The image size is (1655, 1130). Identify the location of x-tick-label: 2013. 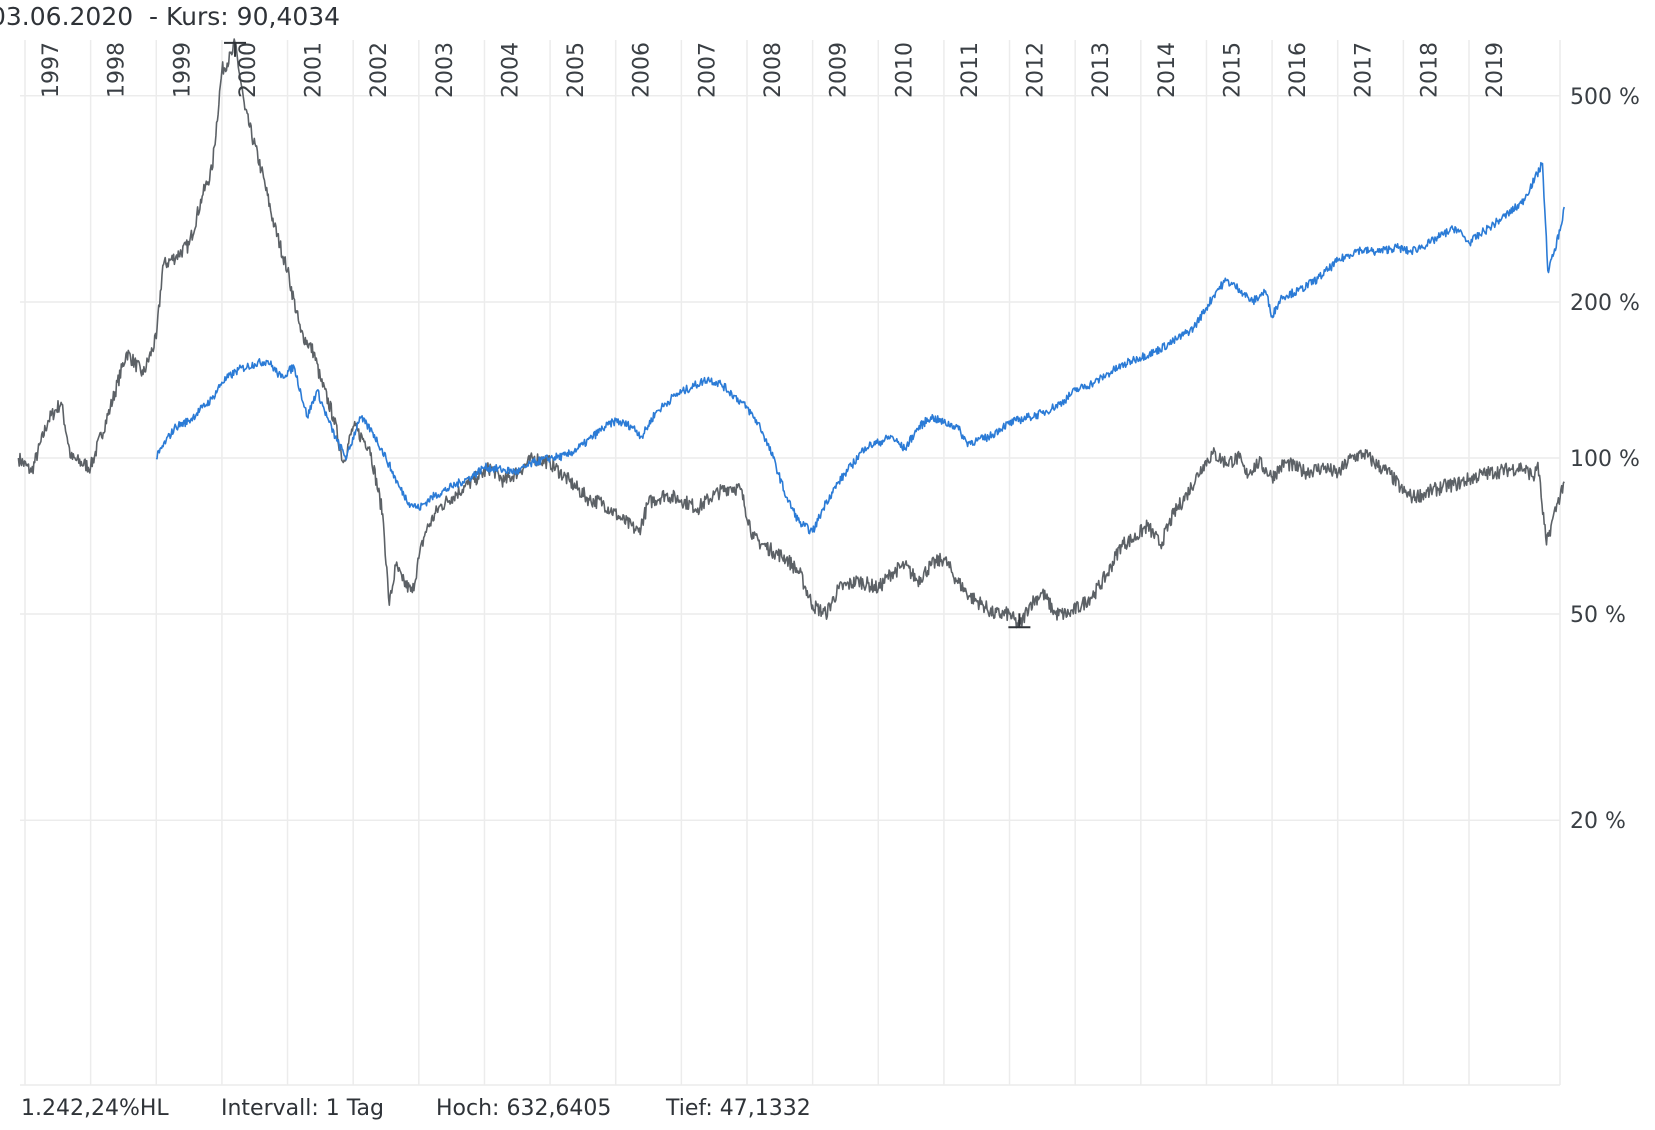
(1101, 70).